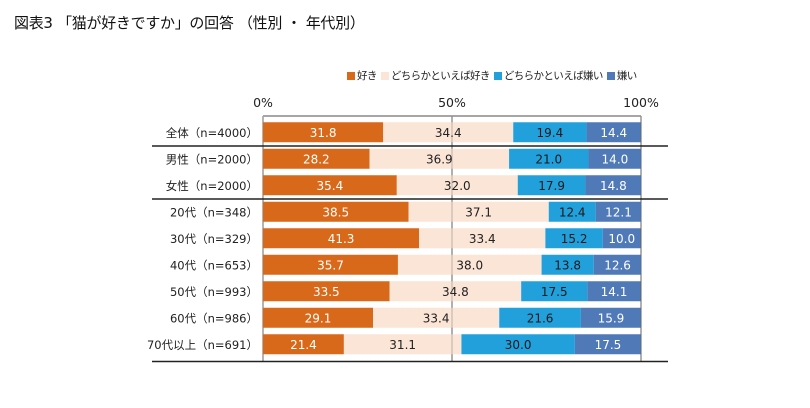  What do you see at coordinates (553, 76) in the screenshot?
I see `legend-label: どちらかといえば嫌い` at bounding box center [553, 76].